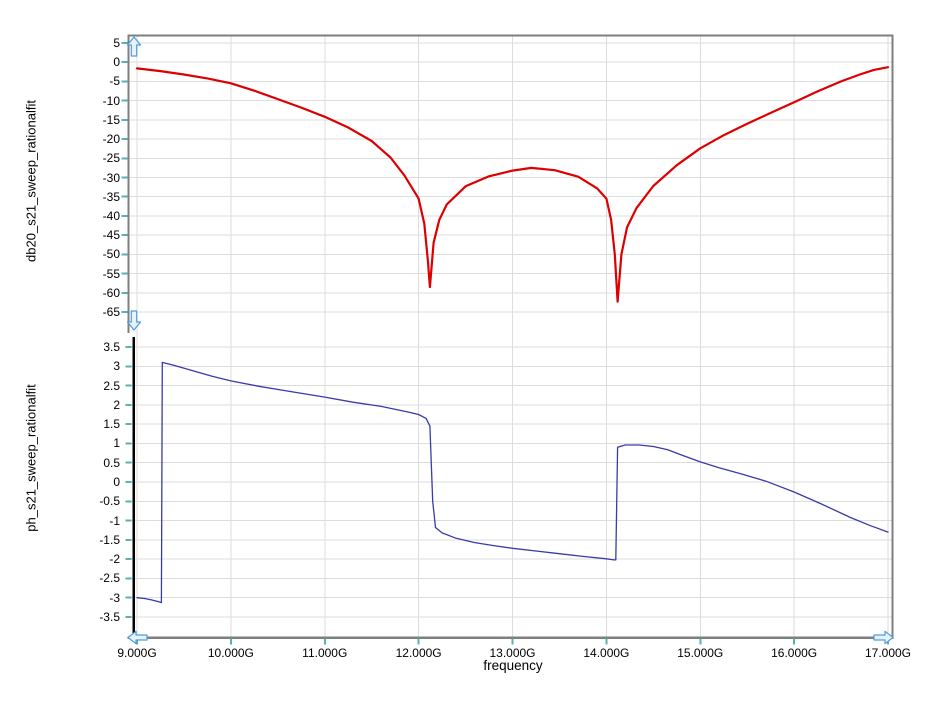  I want to click on y-tick-label: -60, so click(111, 292).